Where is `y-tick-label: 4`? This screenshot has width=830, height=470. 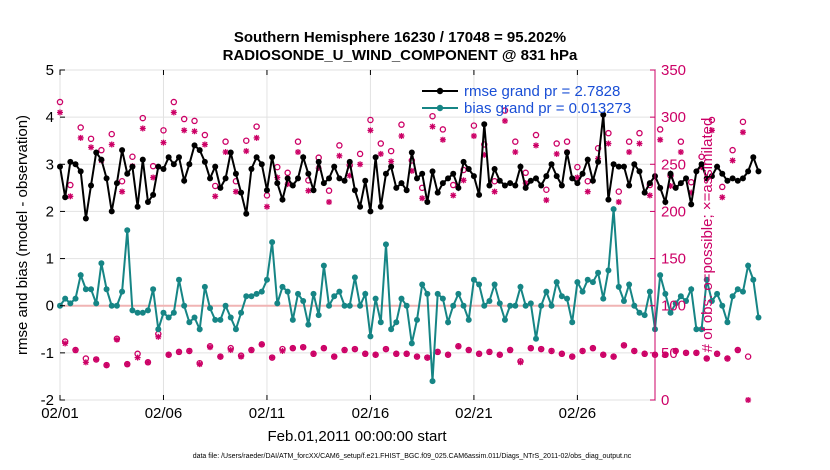
y-tick-label: 4 is located at coordinates (50, 117).